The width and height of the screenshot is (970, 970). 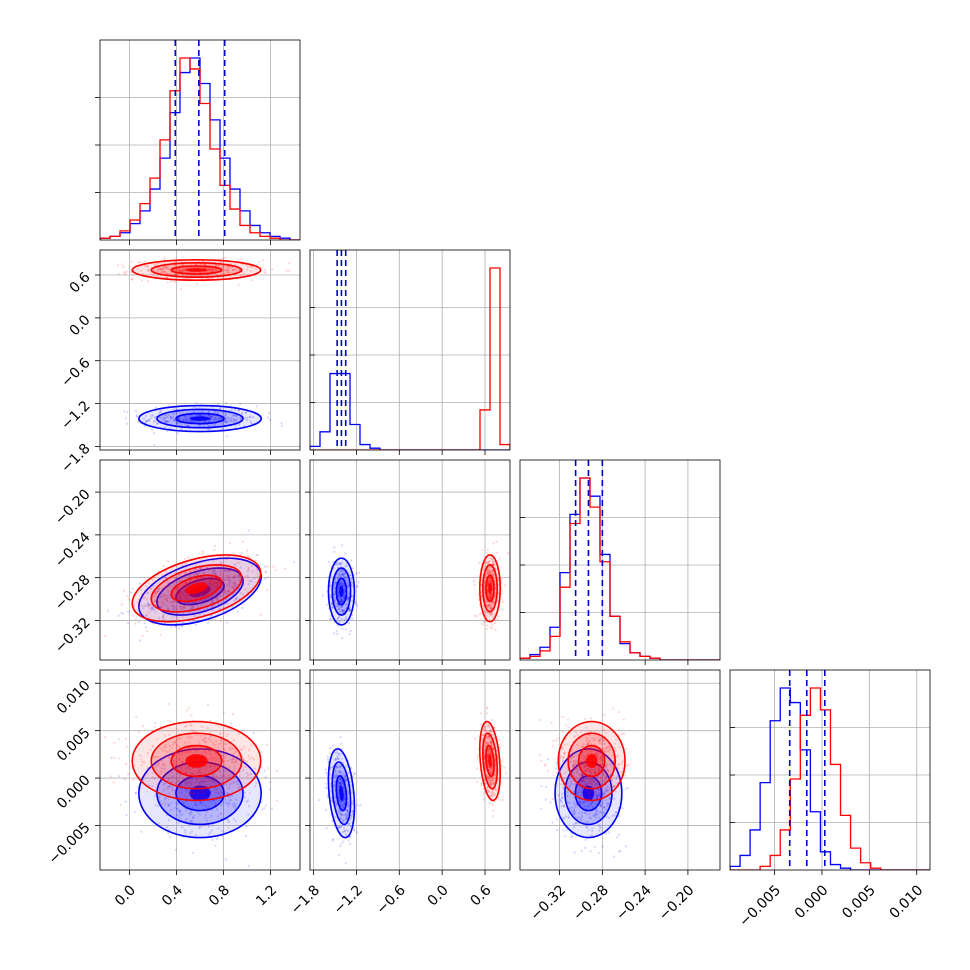 What do you see at coordinates (80, 282) in the screenshot?
I see `y-tick-label: 0.6` at bounding box center [80, 282].